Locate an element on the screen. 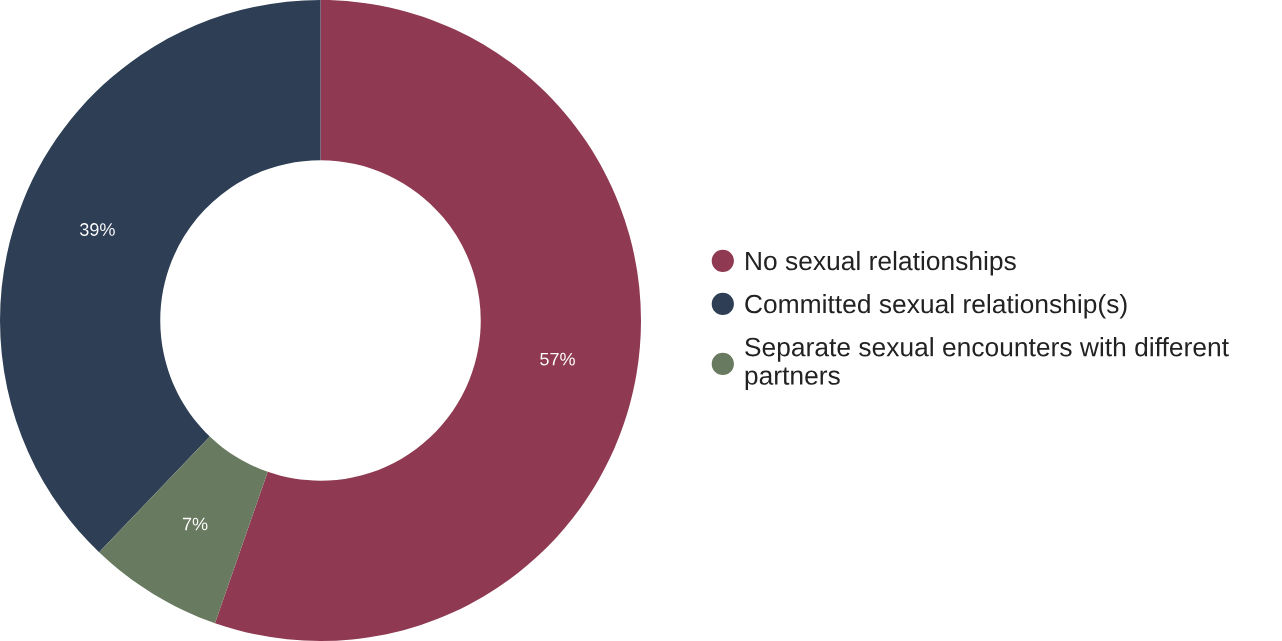 This screenshot has height=641, width=1282. data-label: 7% is located at coordinates (195, 524).